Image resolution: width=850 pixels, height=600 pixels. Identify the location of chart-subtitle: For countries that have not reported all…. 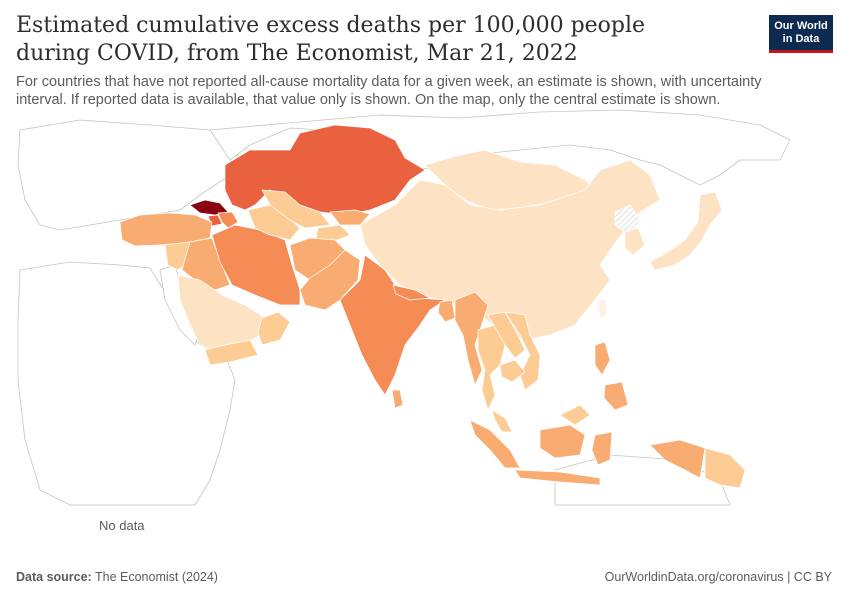
(389, 91).